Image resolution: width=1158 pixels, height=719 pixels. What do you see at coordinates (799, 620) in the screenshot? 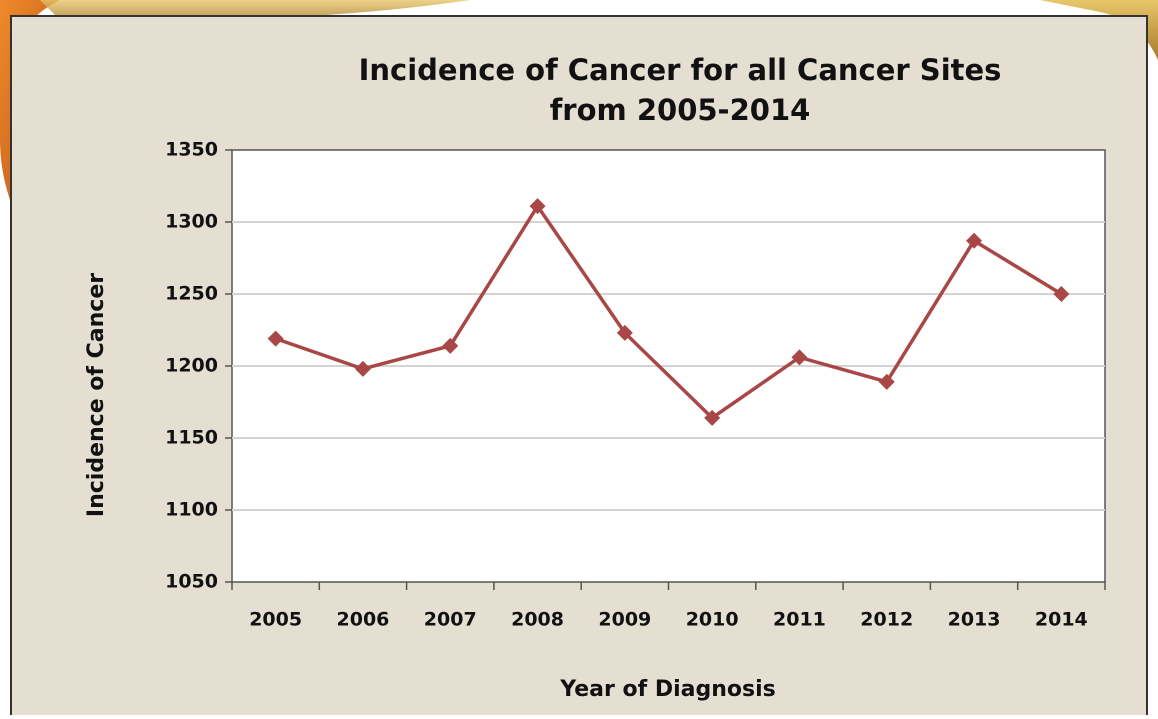
I see `x-tick-label: 2011` at bounding box center [799, 620].